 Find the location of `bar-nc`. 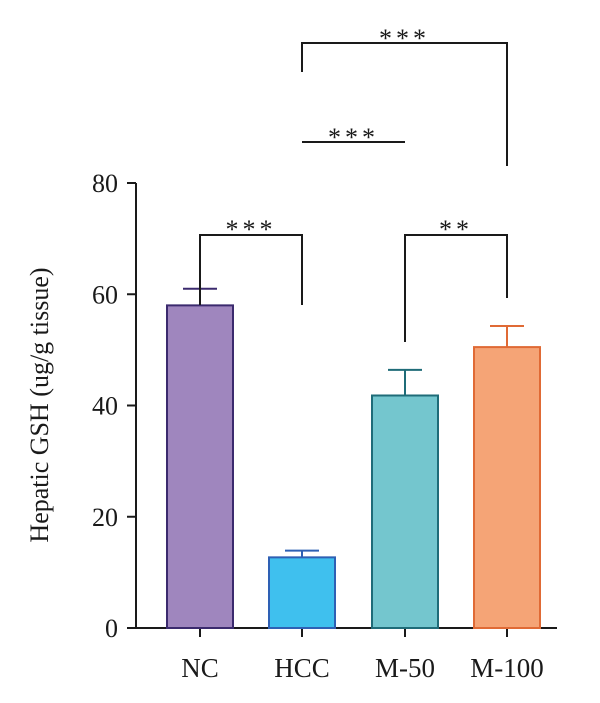

bar-nc is located at coordinates (200, 466).